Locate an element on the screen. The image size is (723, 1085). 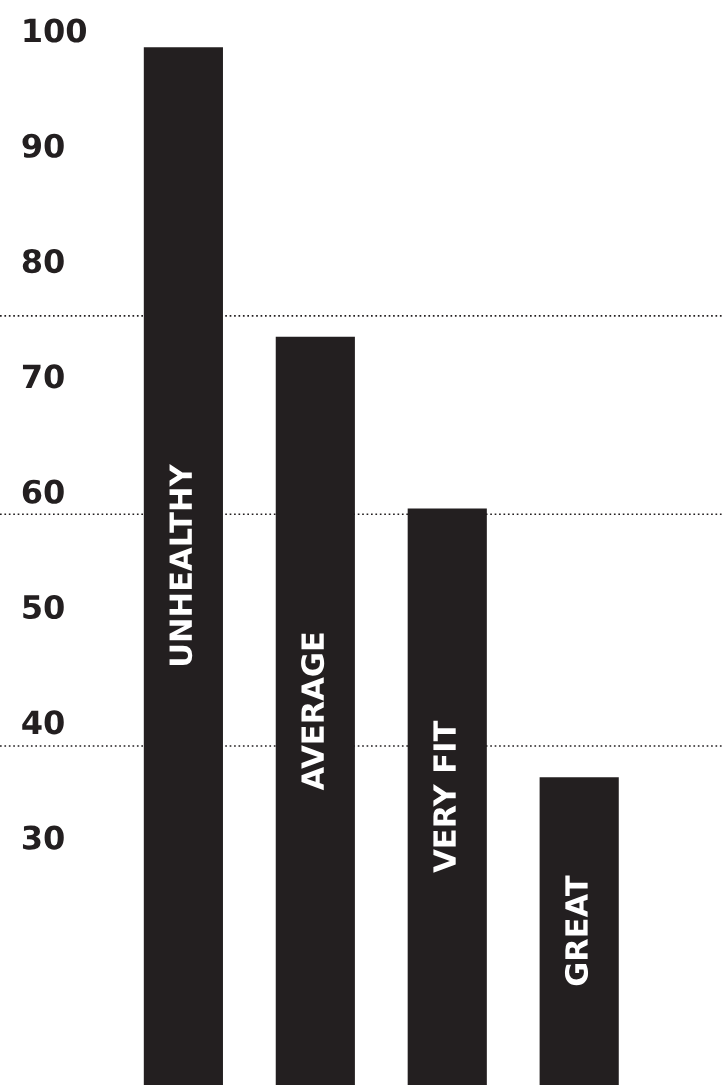
x-tick-label: GREAT is located at coordinates (576, 930).